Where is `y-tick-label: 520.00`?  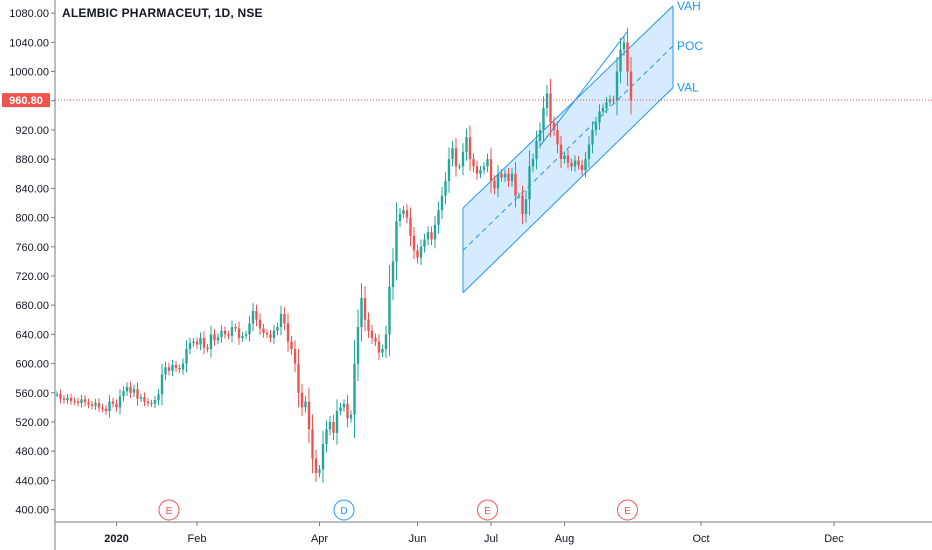 y-tick-label: 520.00 is located at coordinates (32, 423).